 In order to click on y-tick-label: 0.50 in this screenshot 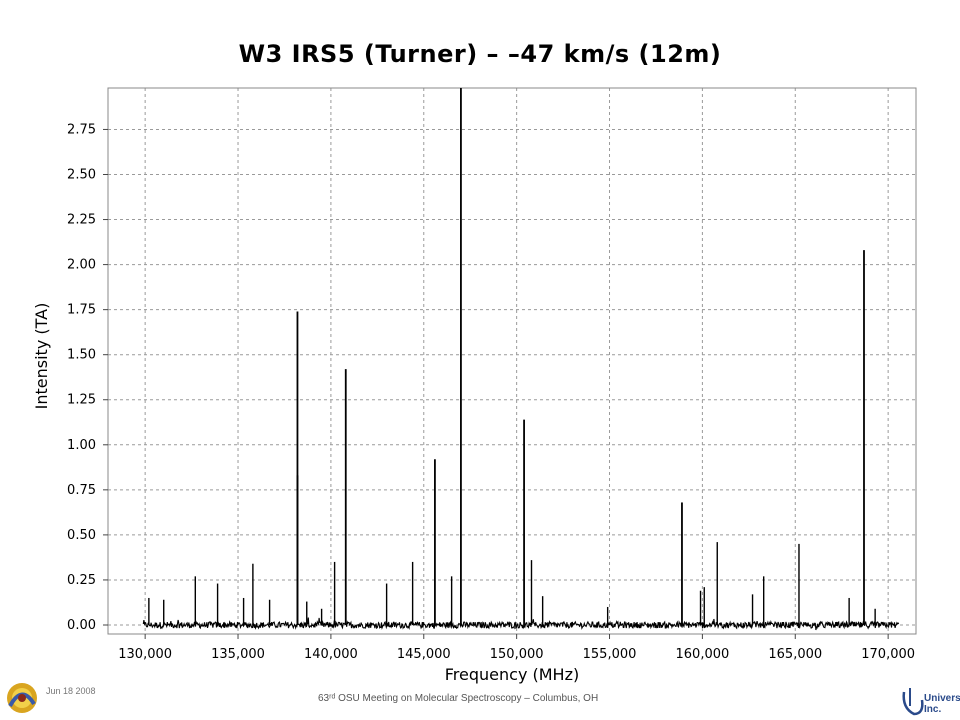, I will do `click(81, 535)`.